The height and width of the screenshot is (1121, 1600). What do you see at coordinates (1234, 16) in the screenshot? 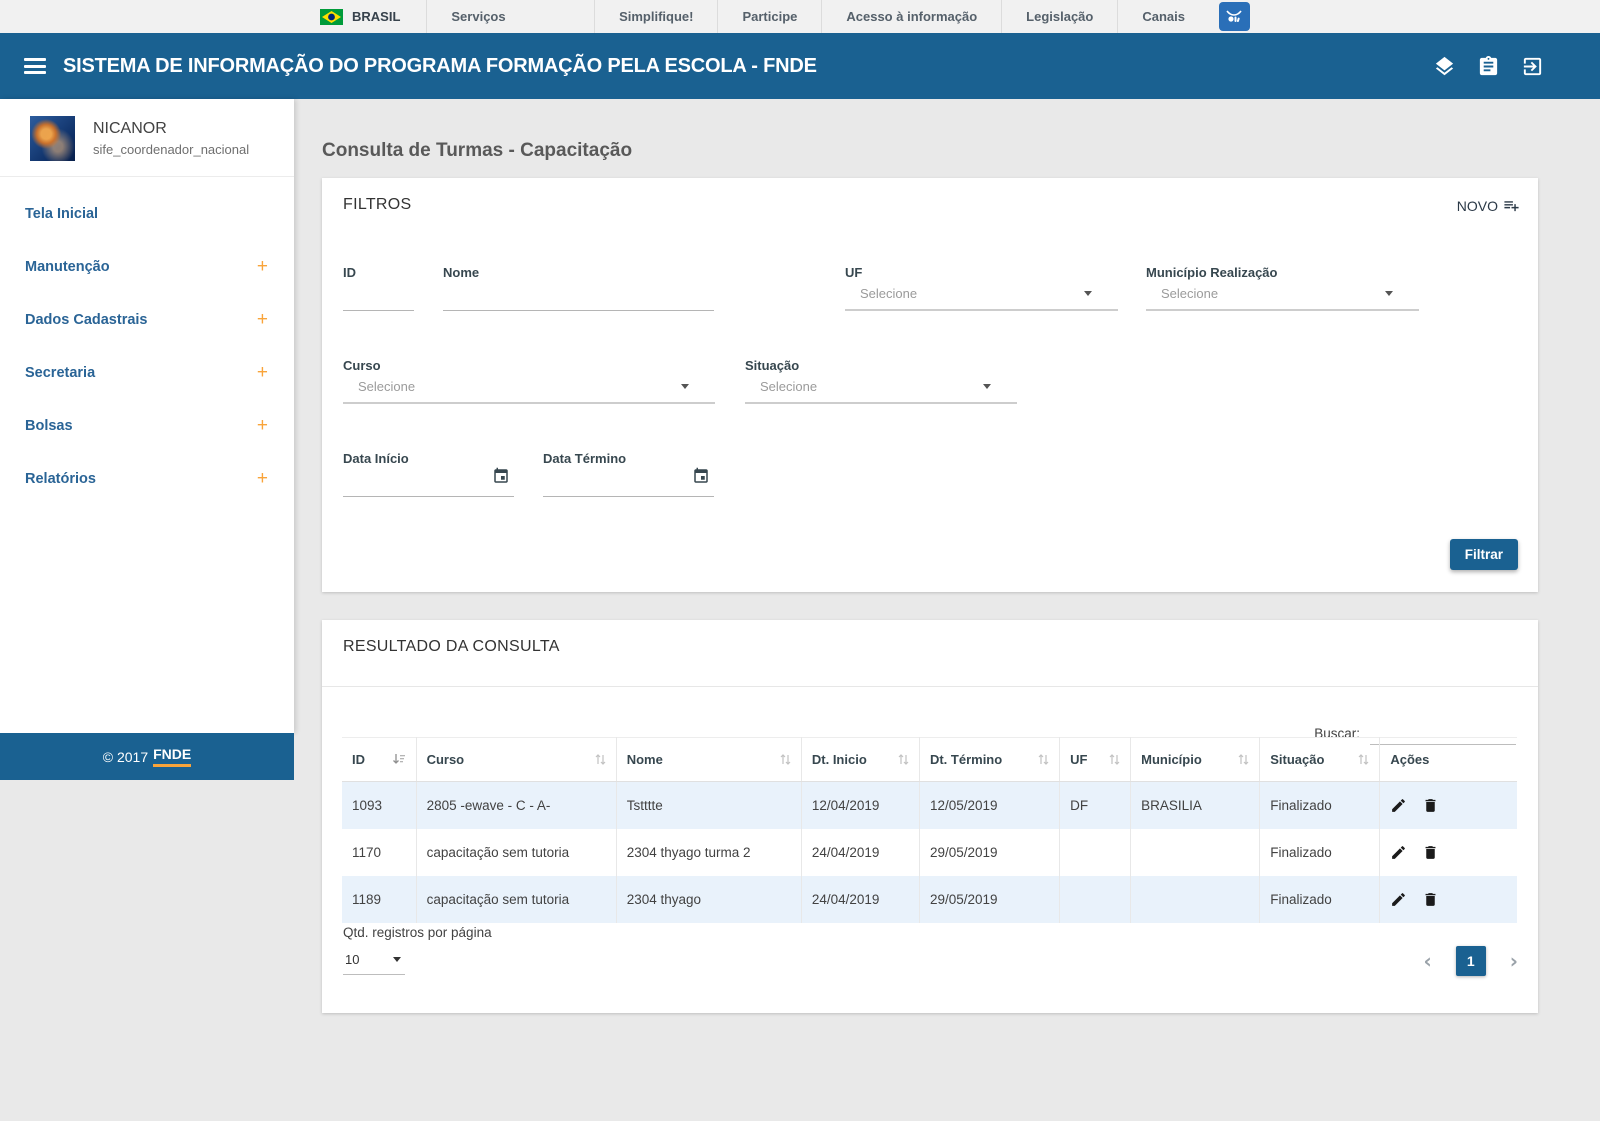
I see `vlibras-accessibility-icon` at bounding box center [1234, 16].